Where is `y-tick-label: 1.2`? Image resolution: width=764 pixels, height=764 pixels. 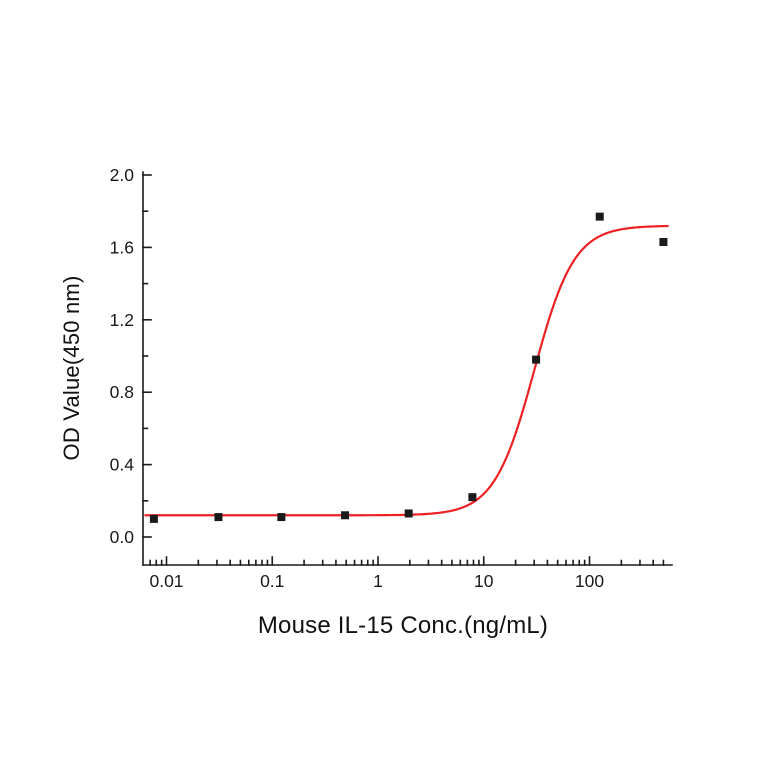 y-tick-label: 1.2 is located at coordinates (122, 320).